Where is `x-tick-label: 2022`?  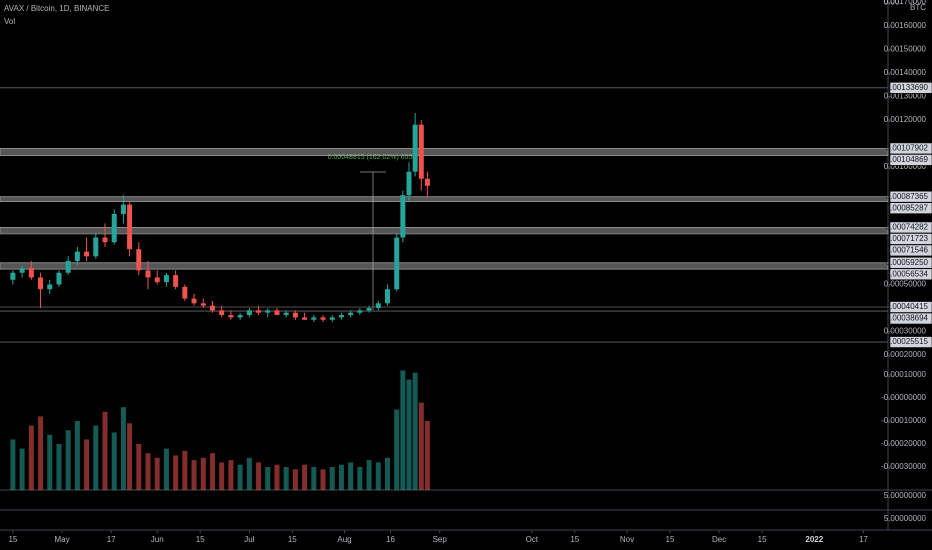 x-tick-label: 2022 is located at coordinates (814, 539).